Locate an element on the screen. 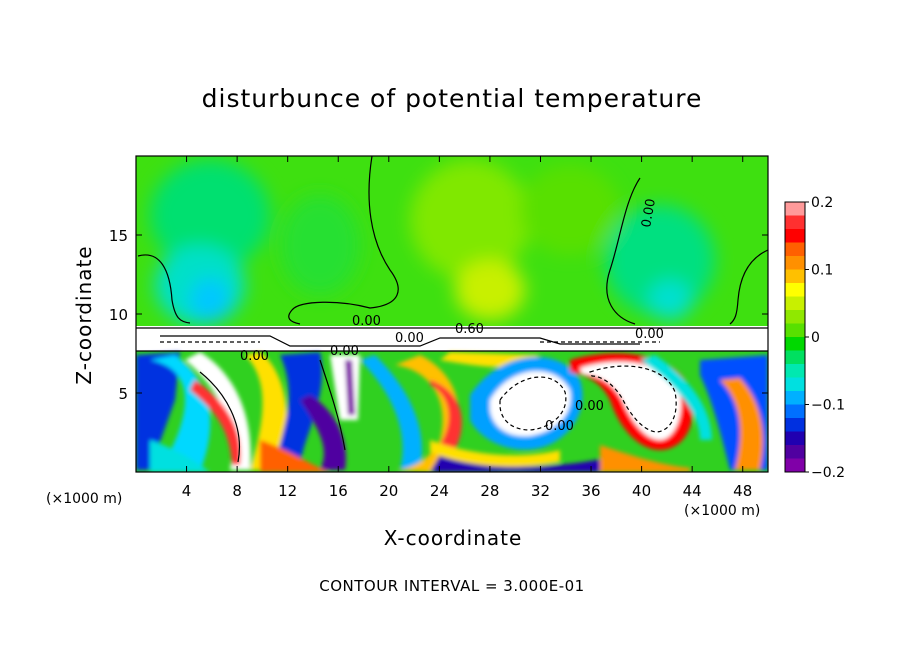 The image size is (904, 654). colorbar-tick-label: −0.1 is located at coordinates (828, 406).